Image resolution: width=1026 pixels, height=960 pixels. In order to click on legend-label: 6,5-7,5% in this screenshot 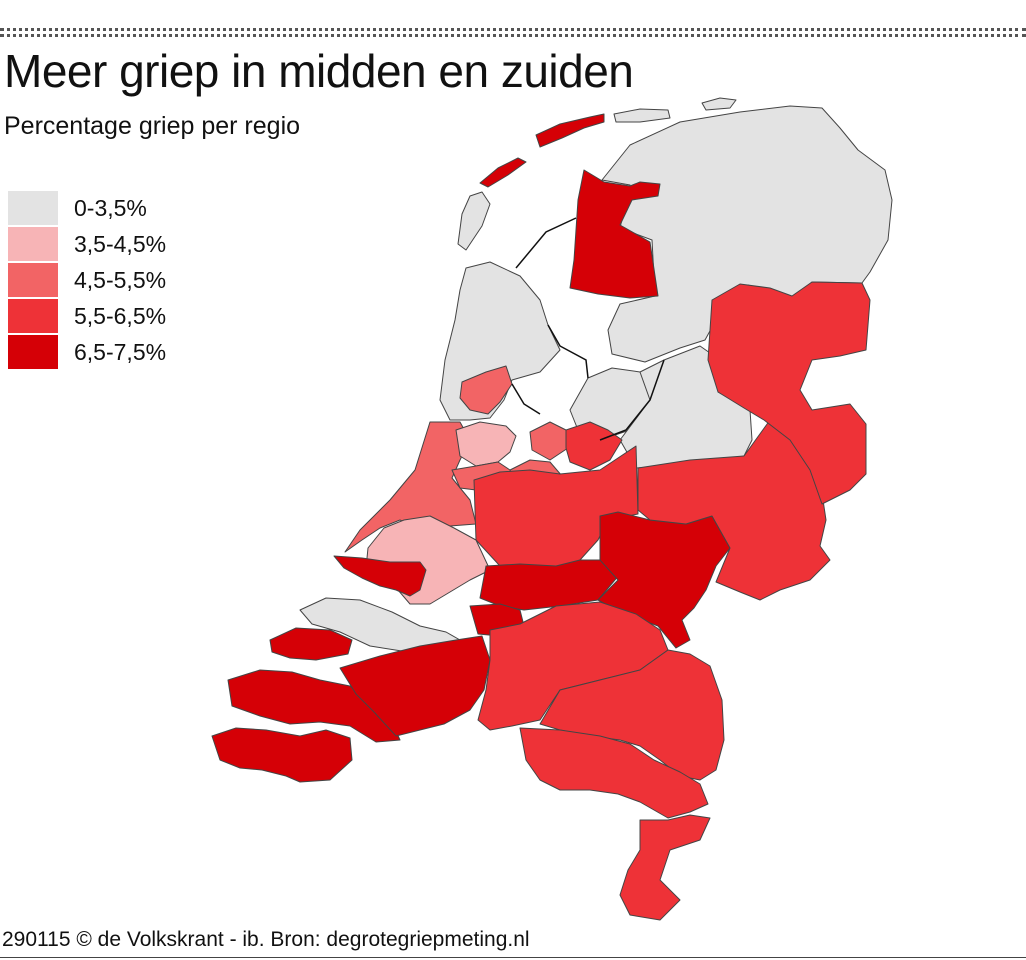, I will do `click(120, 351)`.